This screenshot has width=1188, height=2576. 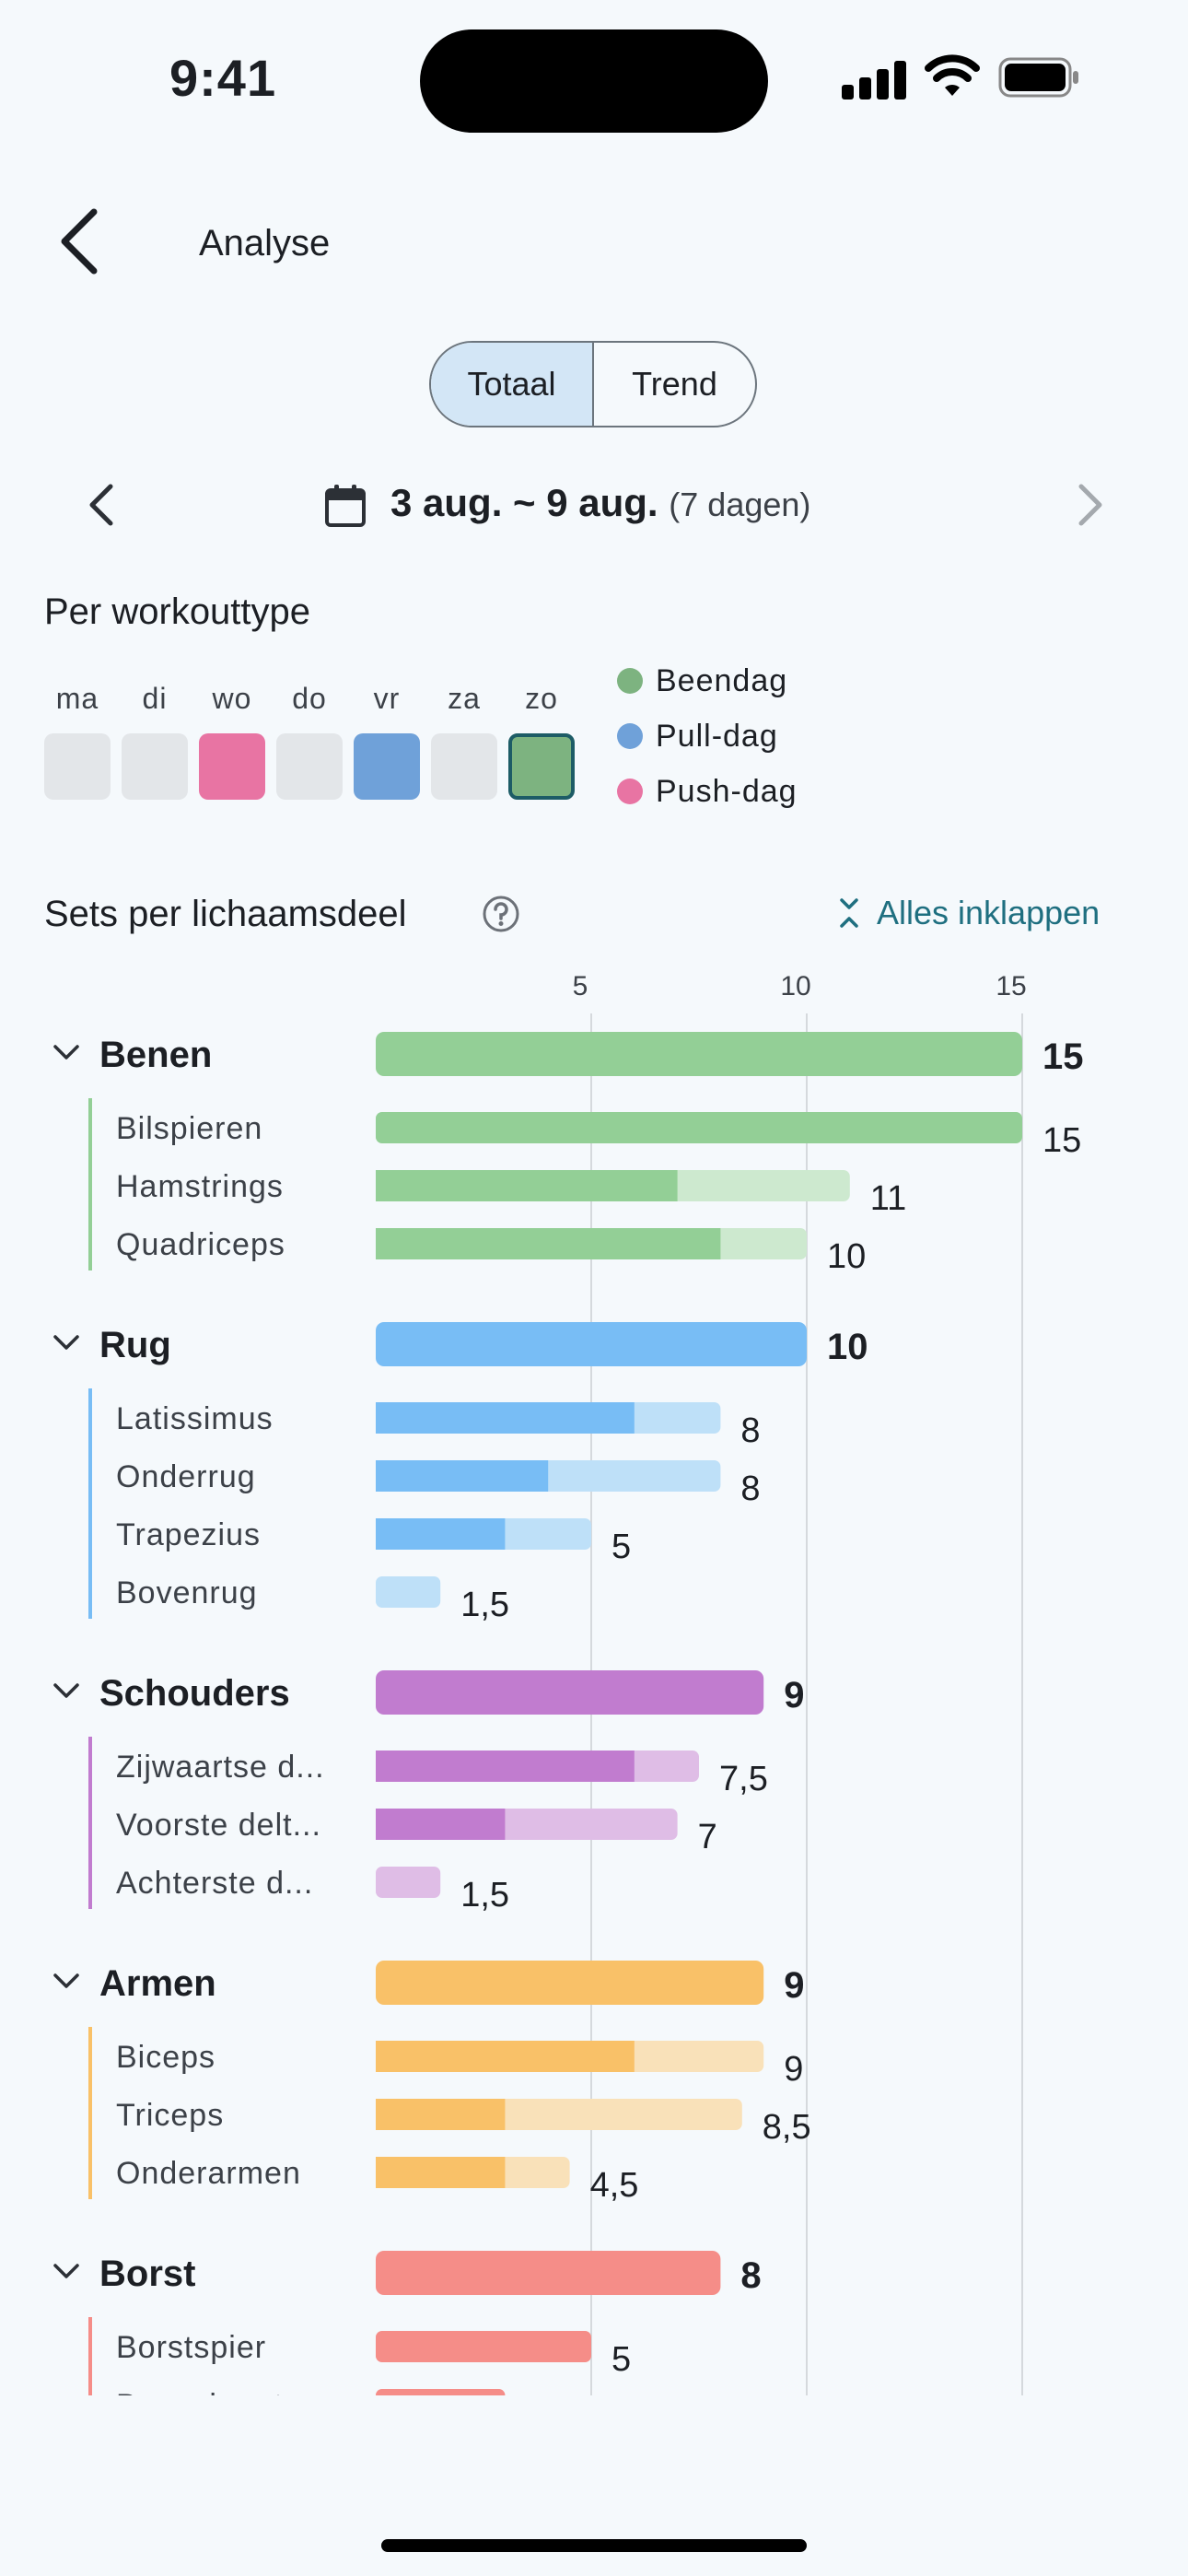 I want to click on day-wo: wo, so click(x=232, y=741).